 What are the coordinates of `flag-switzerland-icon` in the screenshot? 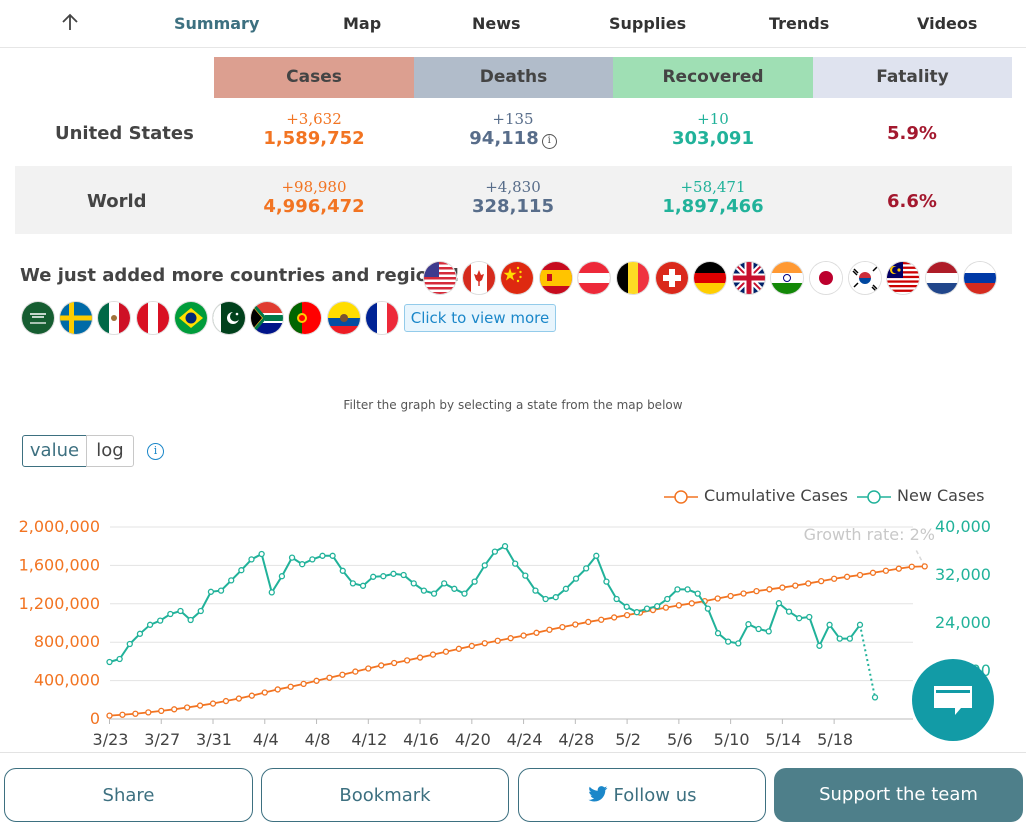 It's located at (672, 278).